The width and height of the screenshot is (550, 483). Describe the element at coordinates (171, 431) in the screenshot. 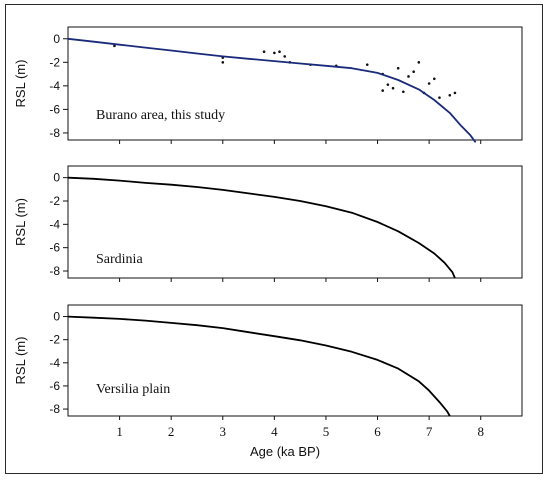

I see `x-tick-label: 2` at that location.